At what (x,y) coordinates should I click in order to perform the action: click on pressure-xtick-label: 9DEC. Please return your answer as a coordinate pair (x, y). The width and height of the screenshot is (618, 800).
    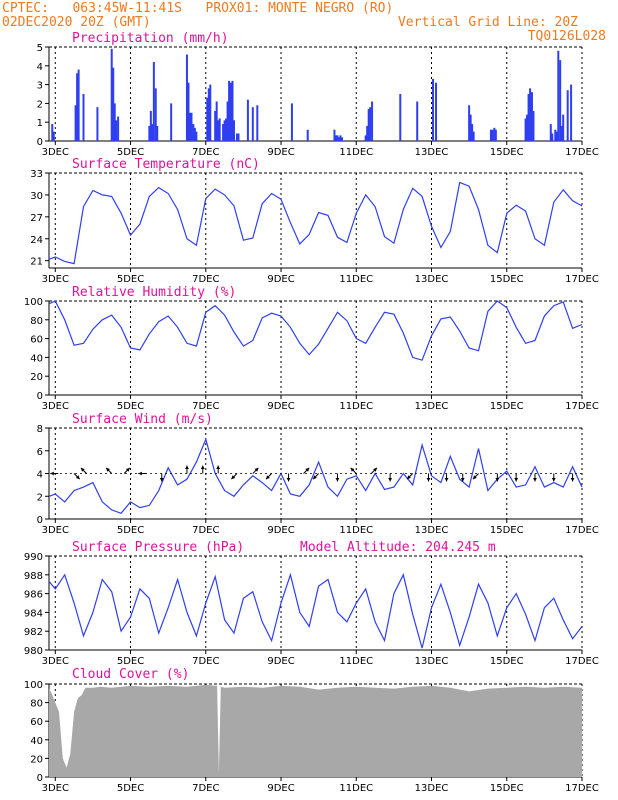
    Looking at the image, I should click on (280, 661).